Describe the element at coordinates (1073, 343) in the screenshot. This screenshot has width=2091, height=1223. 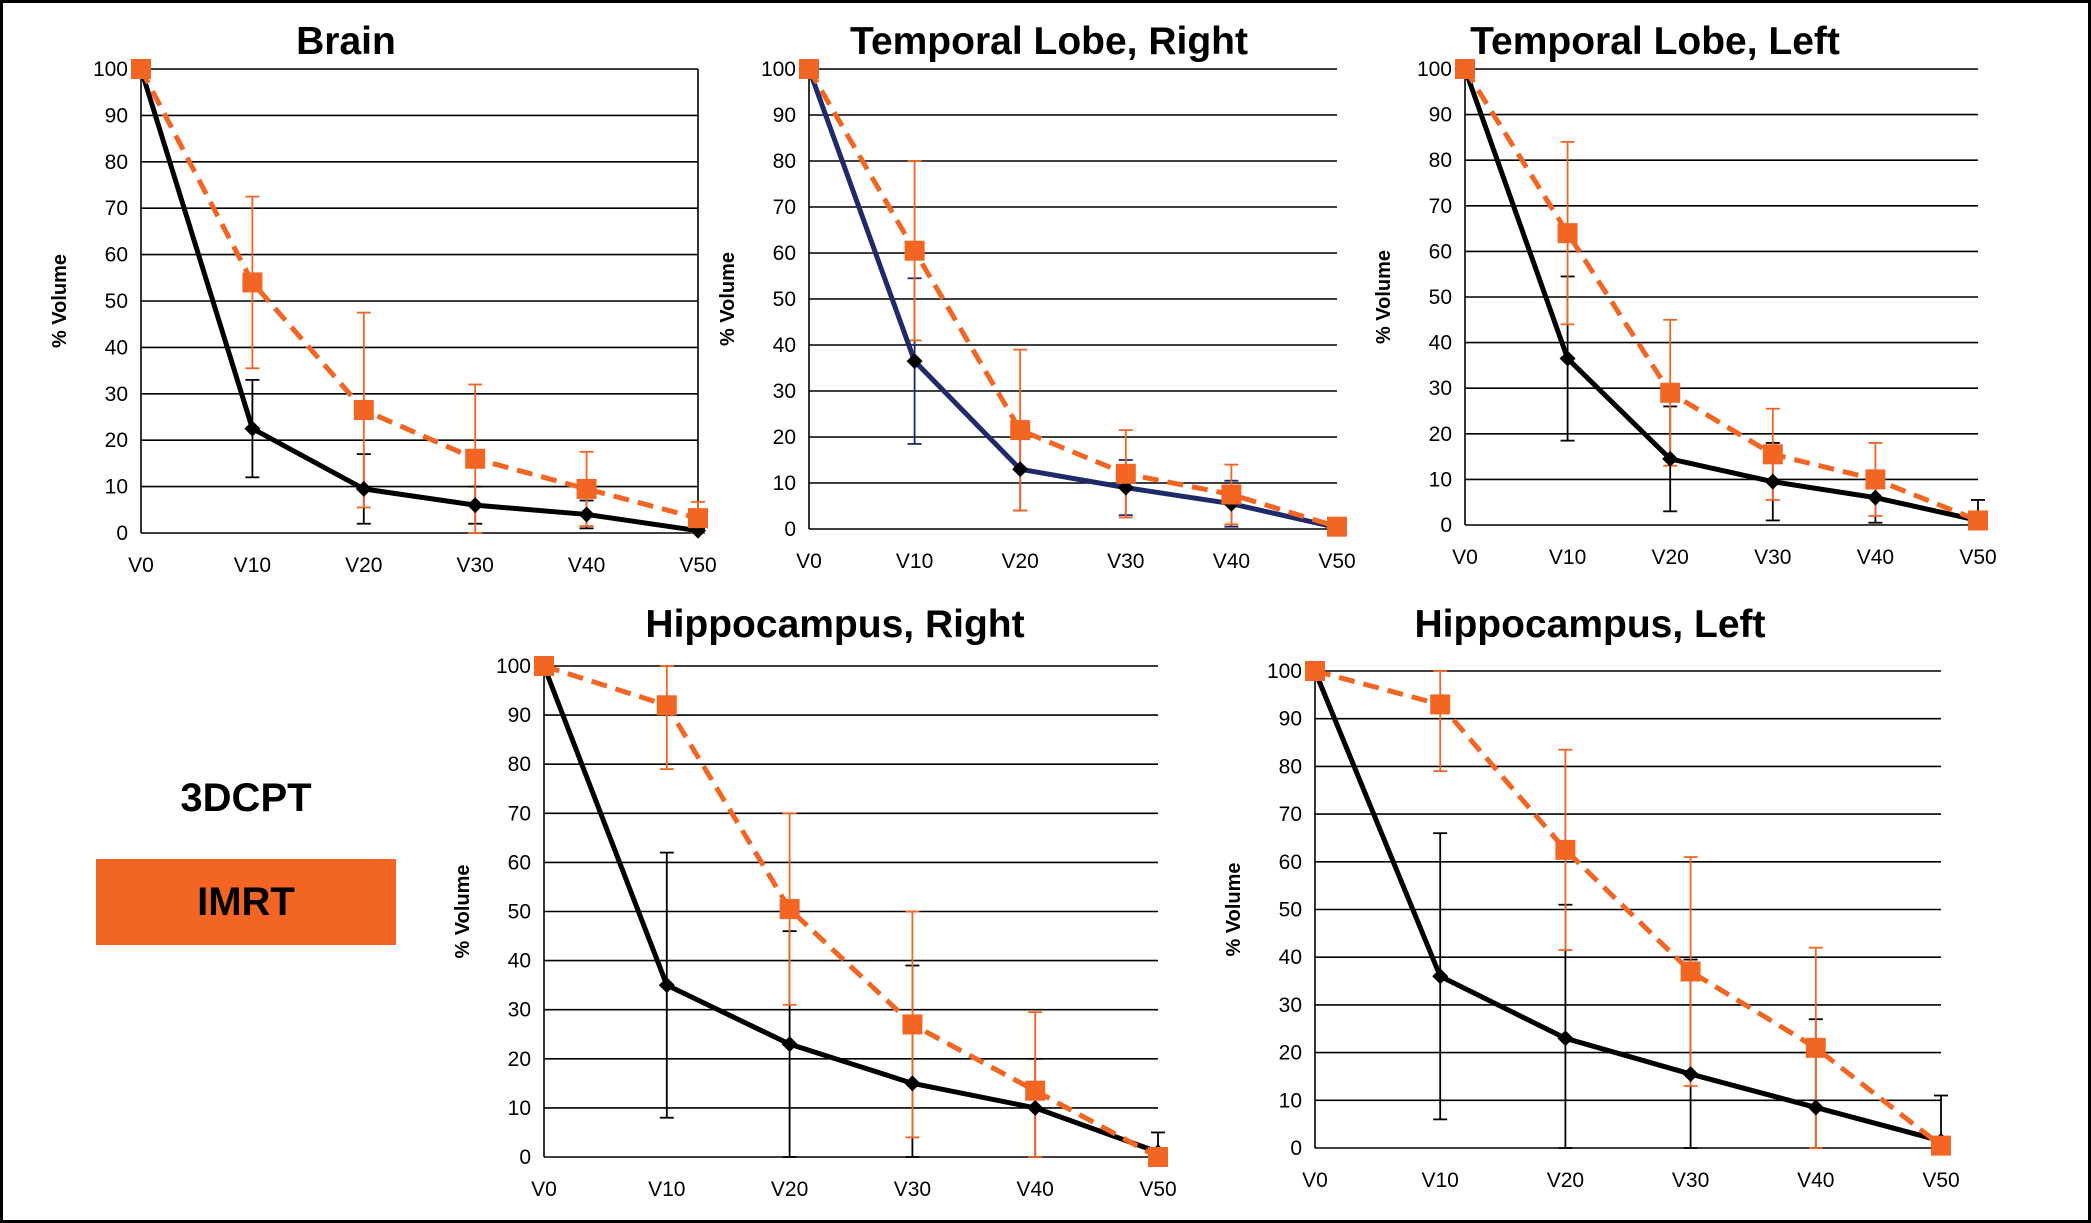
I see `series-imrt` at that location.